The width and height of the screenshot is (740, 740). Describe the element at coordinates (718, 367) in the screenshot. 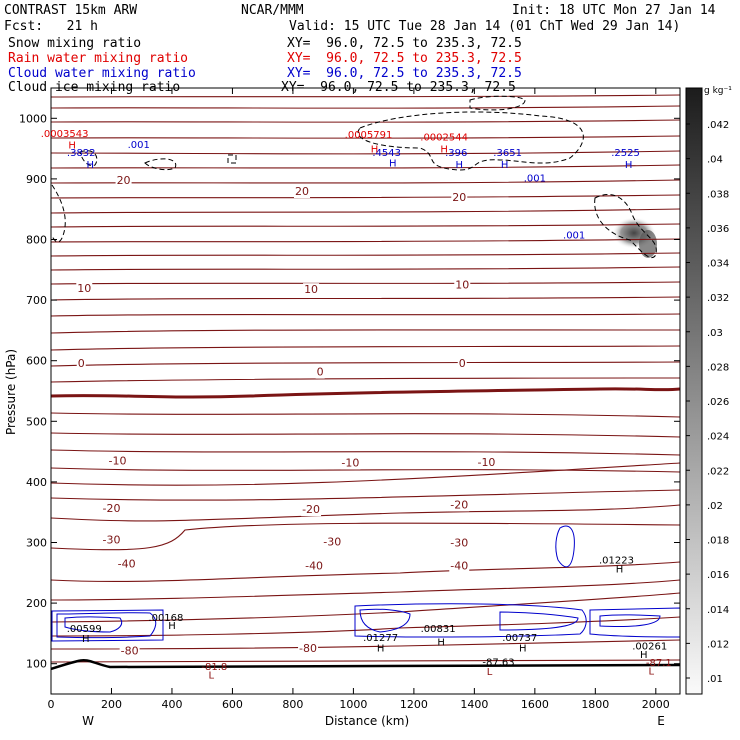

I see `colorbar-tick-label: .028` at that location.